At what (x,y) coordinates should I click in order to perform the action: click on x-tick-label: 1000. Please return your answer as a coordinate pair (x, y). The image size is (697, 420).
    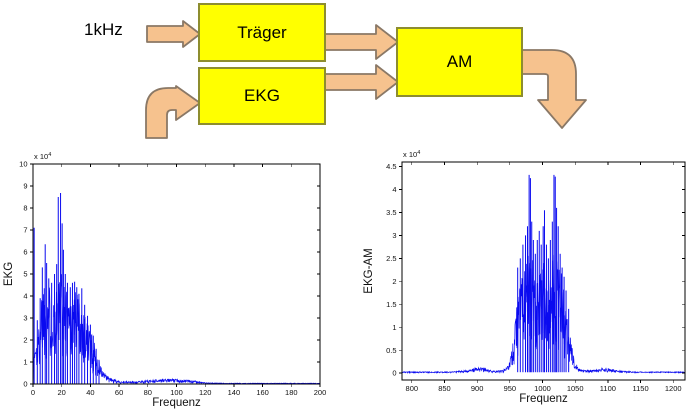
    Looking at the image, I should click on (542, 388).